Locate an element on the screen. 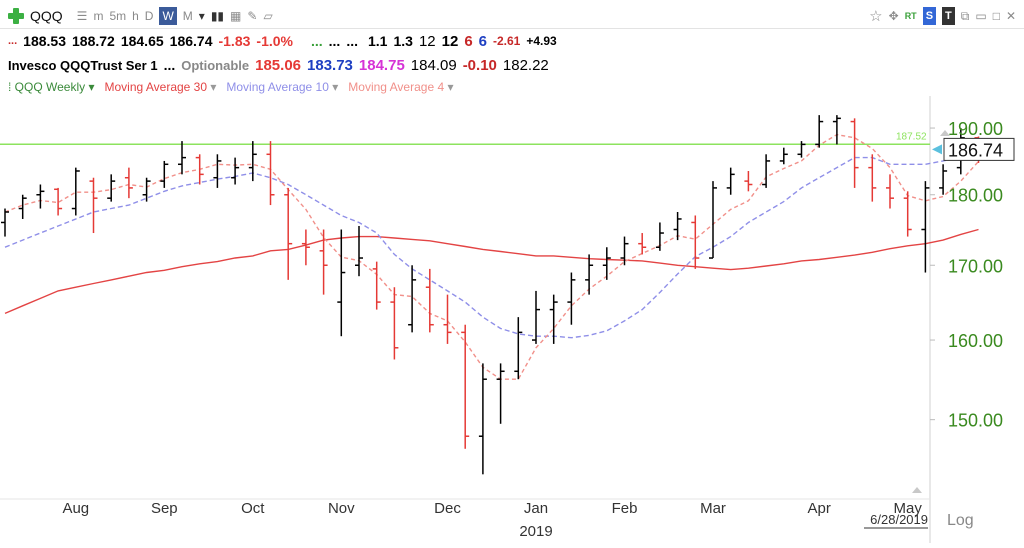 Image resolution: width=1024 pixels, height=548 pixels. draw-pencil-icon: ✎ is located at coordinates (252, 16).